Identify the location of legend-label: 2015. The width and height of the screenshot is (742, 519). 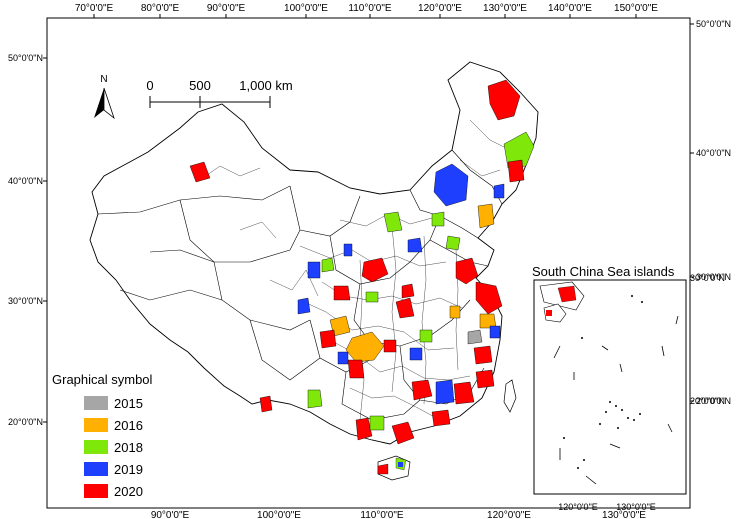
(128, 403).